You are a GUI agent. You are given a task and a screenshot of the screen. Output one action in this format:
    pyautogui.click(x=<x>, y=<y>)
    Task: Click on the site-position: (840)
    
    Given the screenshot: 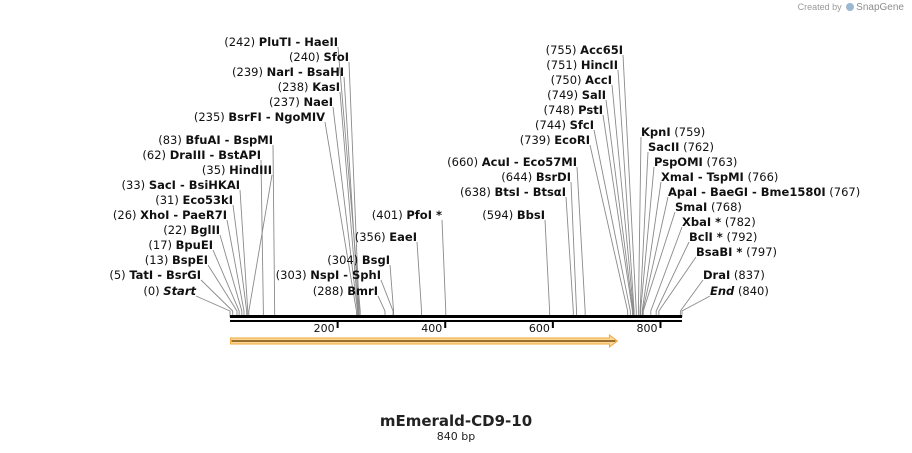 What is the action you would take?
    pyautogui.click(x=753, y=291)
    